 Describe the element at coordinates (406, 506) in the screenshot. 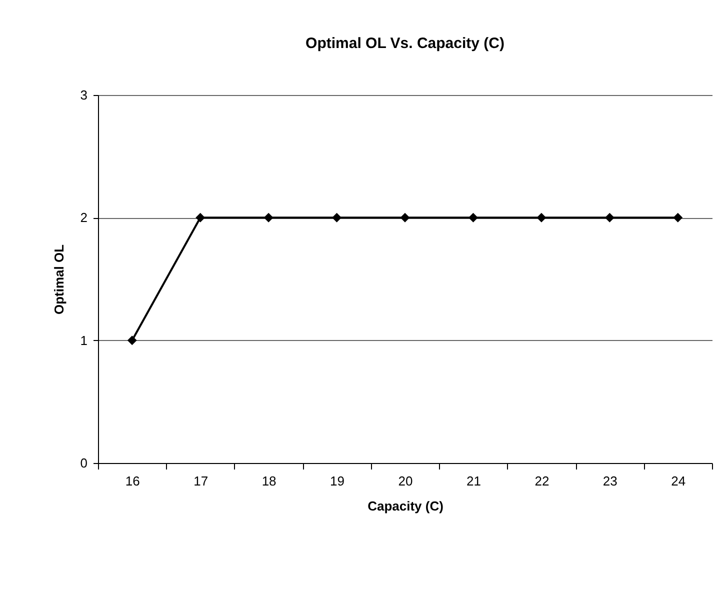

I see `x-axis-title: Capacity (C)` at that location.